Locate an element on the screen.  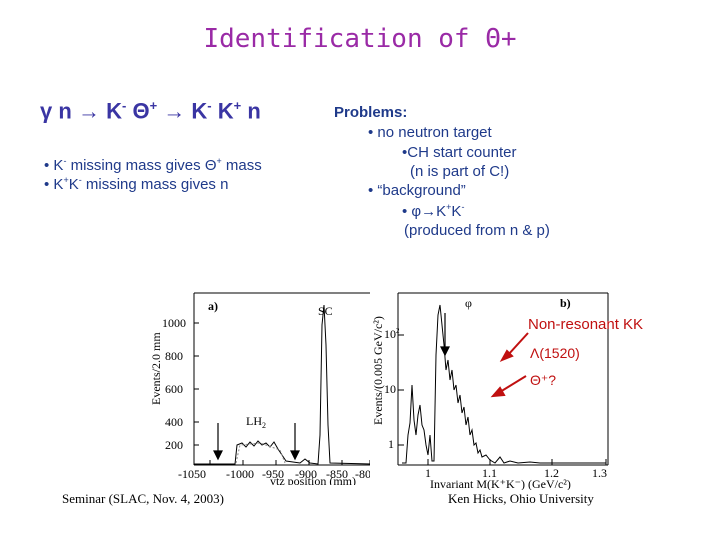
plot-a-ytick: 600 is located at coordinates (174, 389).